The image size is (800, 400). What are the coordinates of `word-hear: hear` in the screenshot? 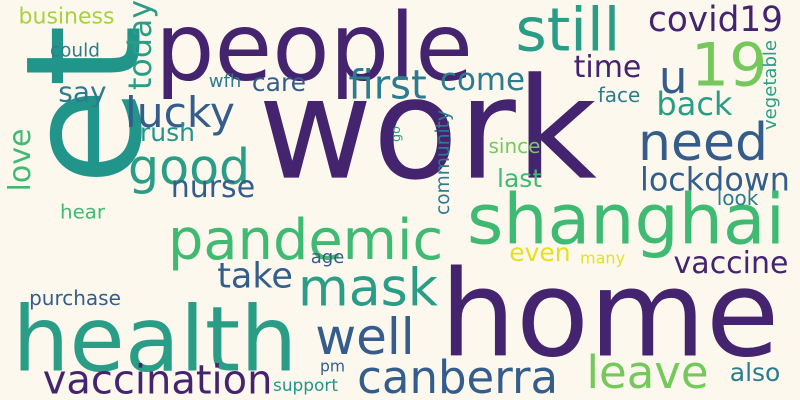 It's located at (83, 212).